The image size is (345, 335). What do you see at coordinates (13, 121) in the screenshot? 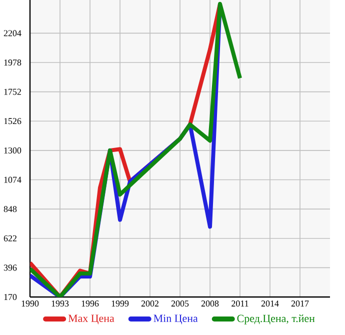
I see `y-tick-label: 1526` at bounding box center [13, 121].